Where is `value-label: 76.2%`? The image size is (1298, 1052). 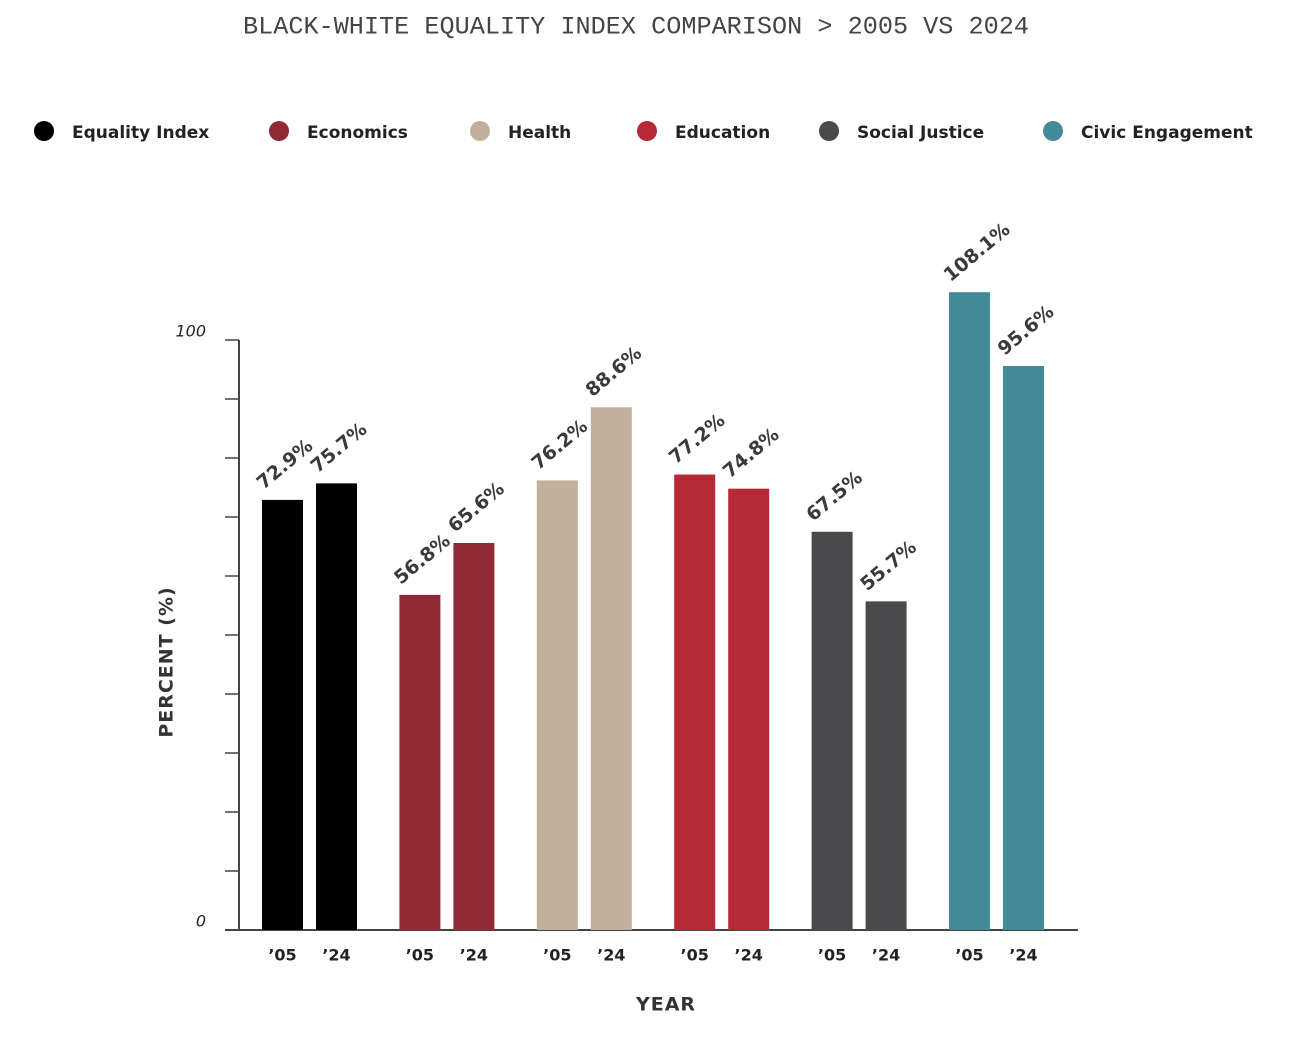 value-label: 76.2% is located at coordinates (559, 444).